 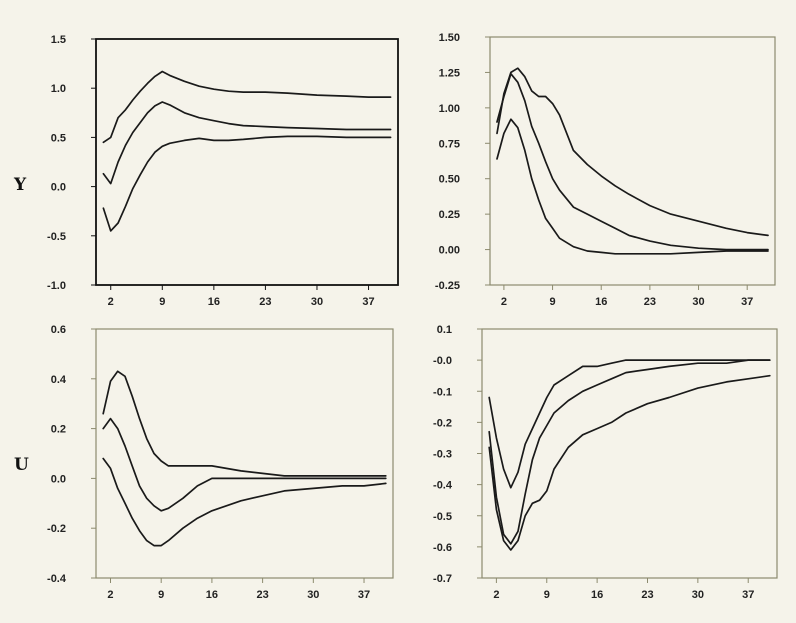 I want to click on y-tick-label: -0.0, so click(x=442, y=361).